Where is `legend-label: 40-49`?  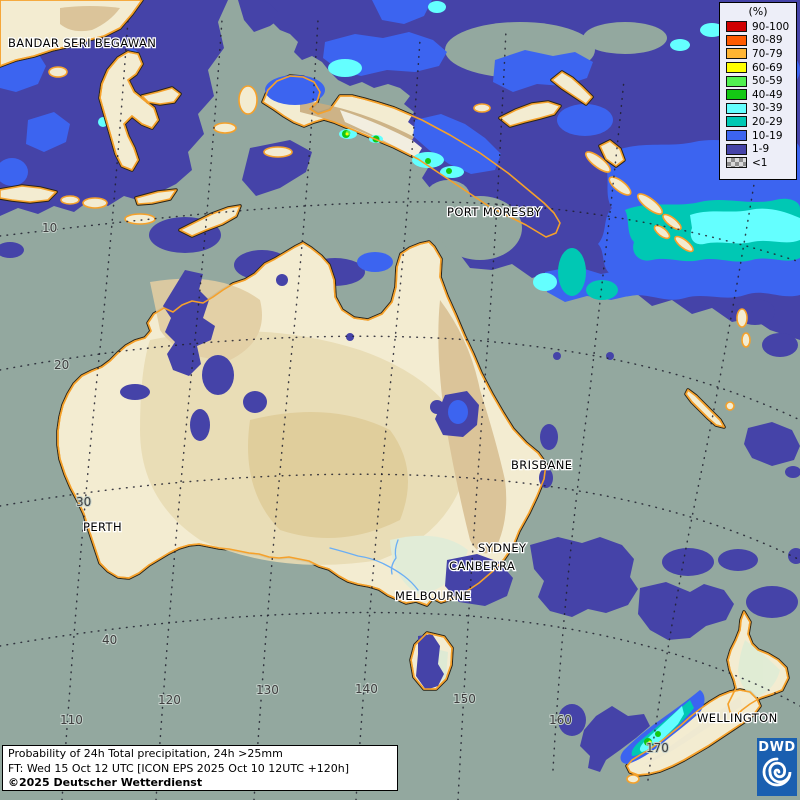 legend-label: 40-49 is located at coordinates (767, 94).